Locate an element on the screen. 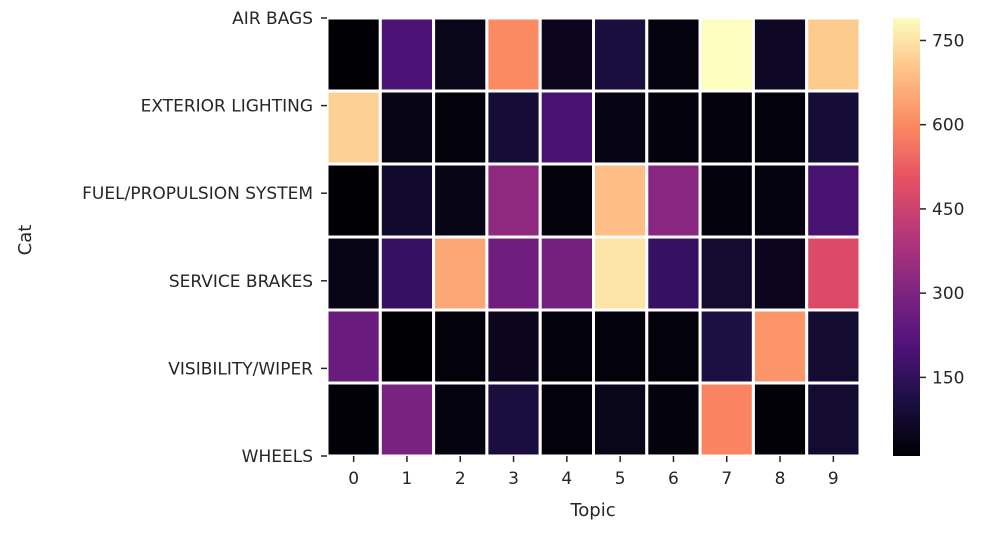 The height and width of the screenshot is (536, 984). x-axis: 0 1 2 3 4 5 6 7 8 9 is located at coordinates (593, 472).